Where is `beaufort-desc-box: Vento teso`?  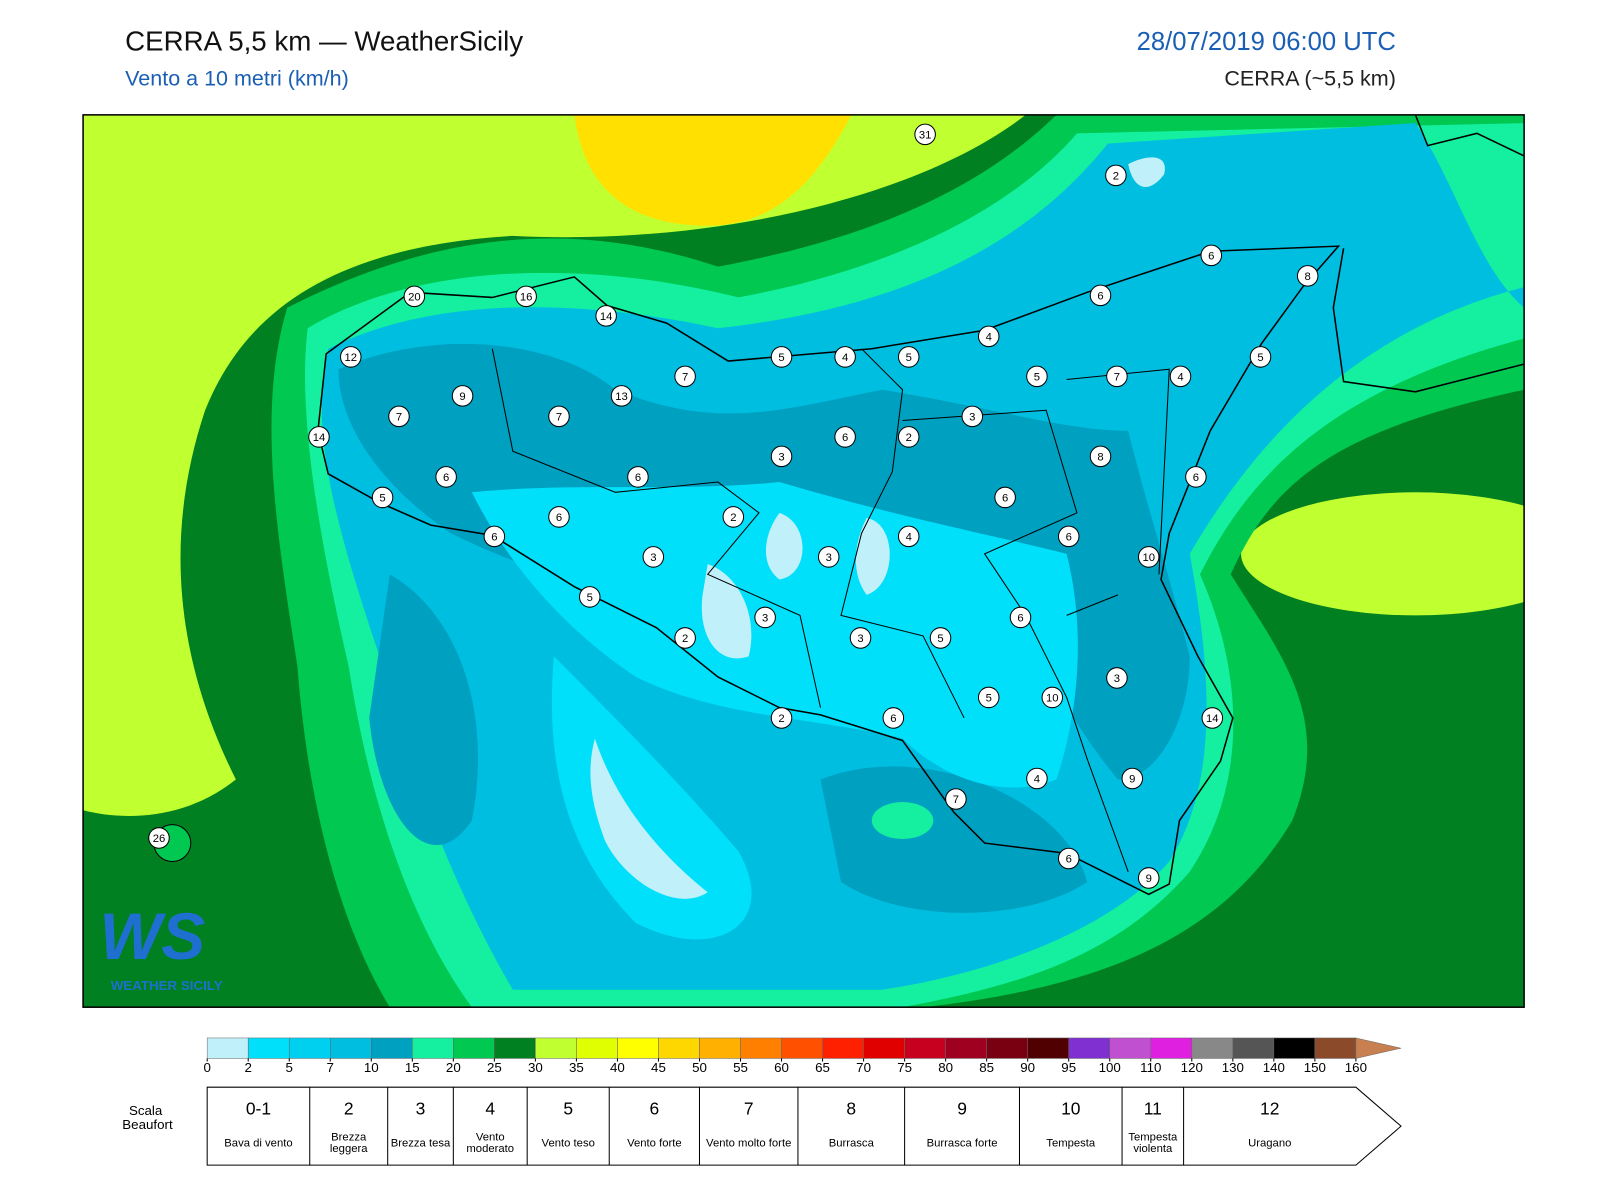
beaufort-desc-box: Vento teso is located at coordinates (568, 1143).